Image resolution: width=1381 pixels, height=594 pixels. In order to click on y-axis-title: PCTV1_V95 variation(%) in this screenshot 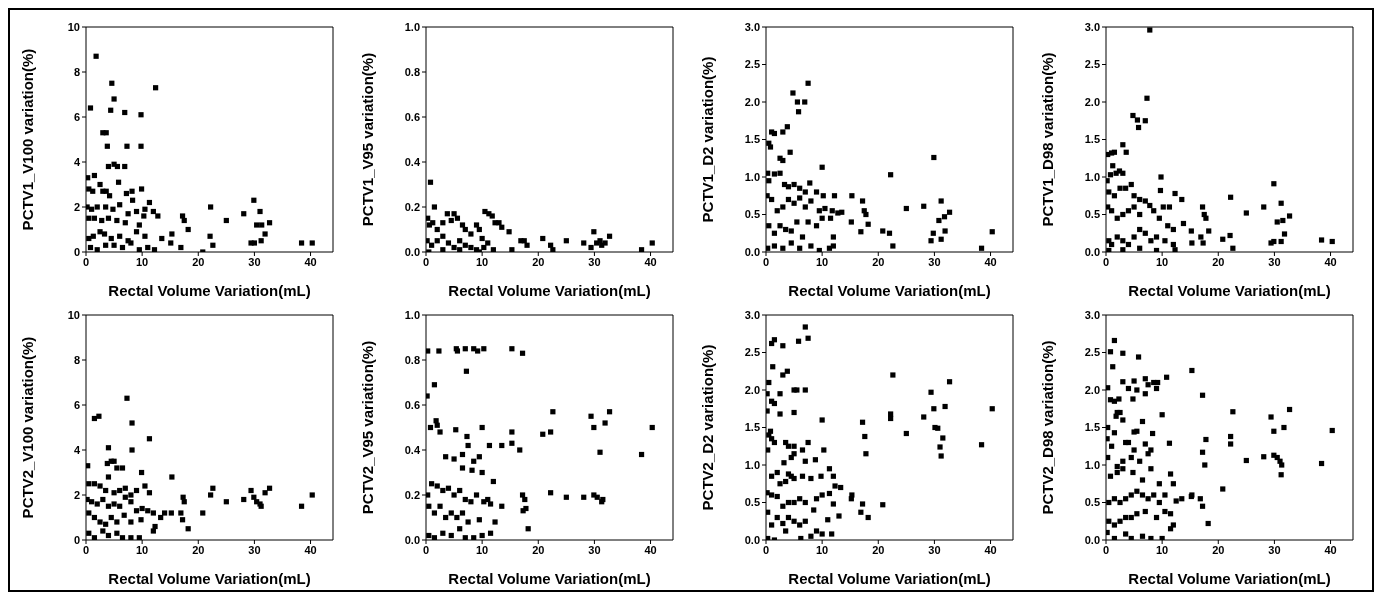, I will do `click(368, 139)`.